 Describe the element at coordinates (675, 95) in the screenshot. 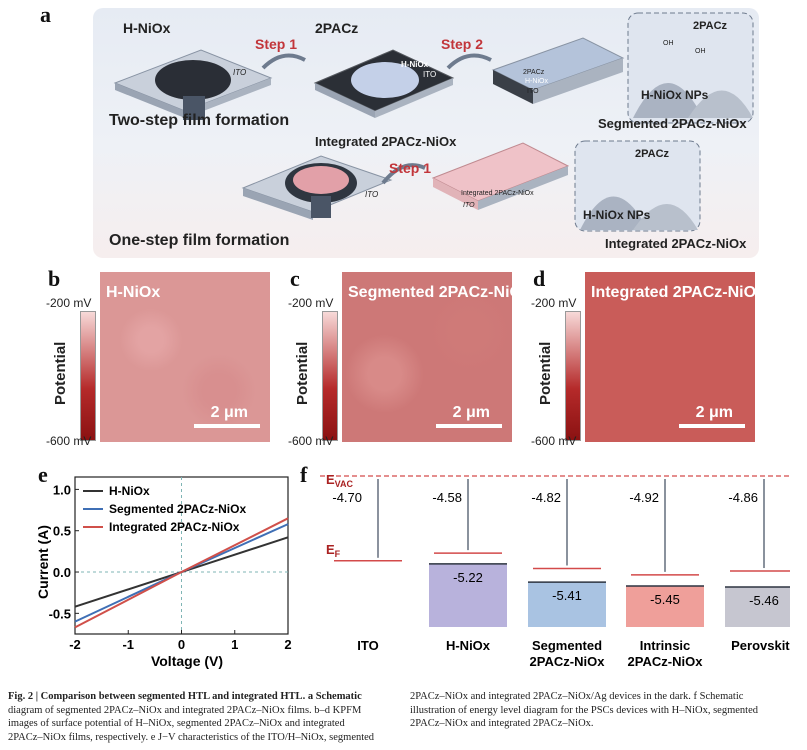

I see `inset-top-np: H-NiOx NPs` at that location.